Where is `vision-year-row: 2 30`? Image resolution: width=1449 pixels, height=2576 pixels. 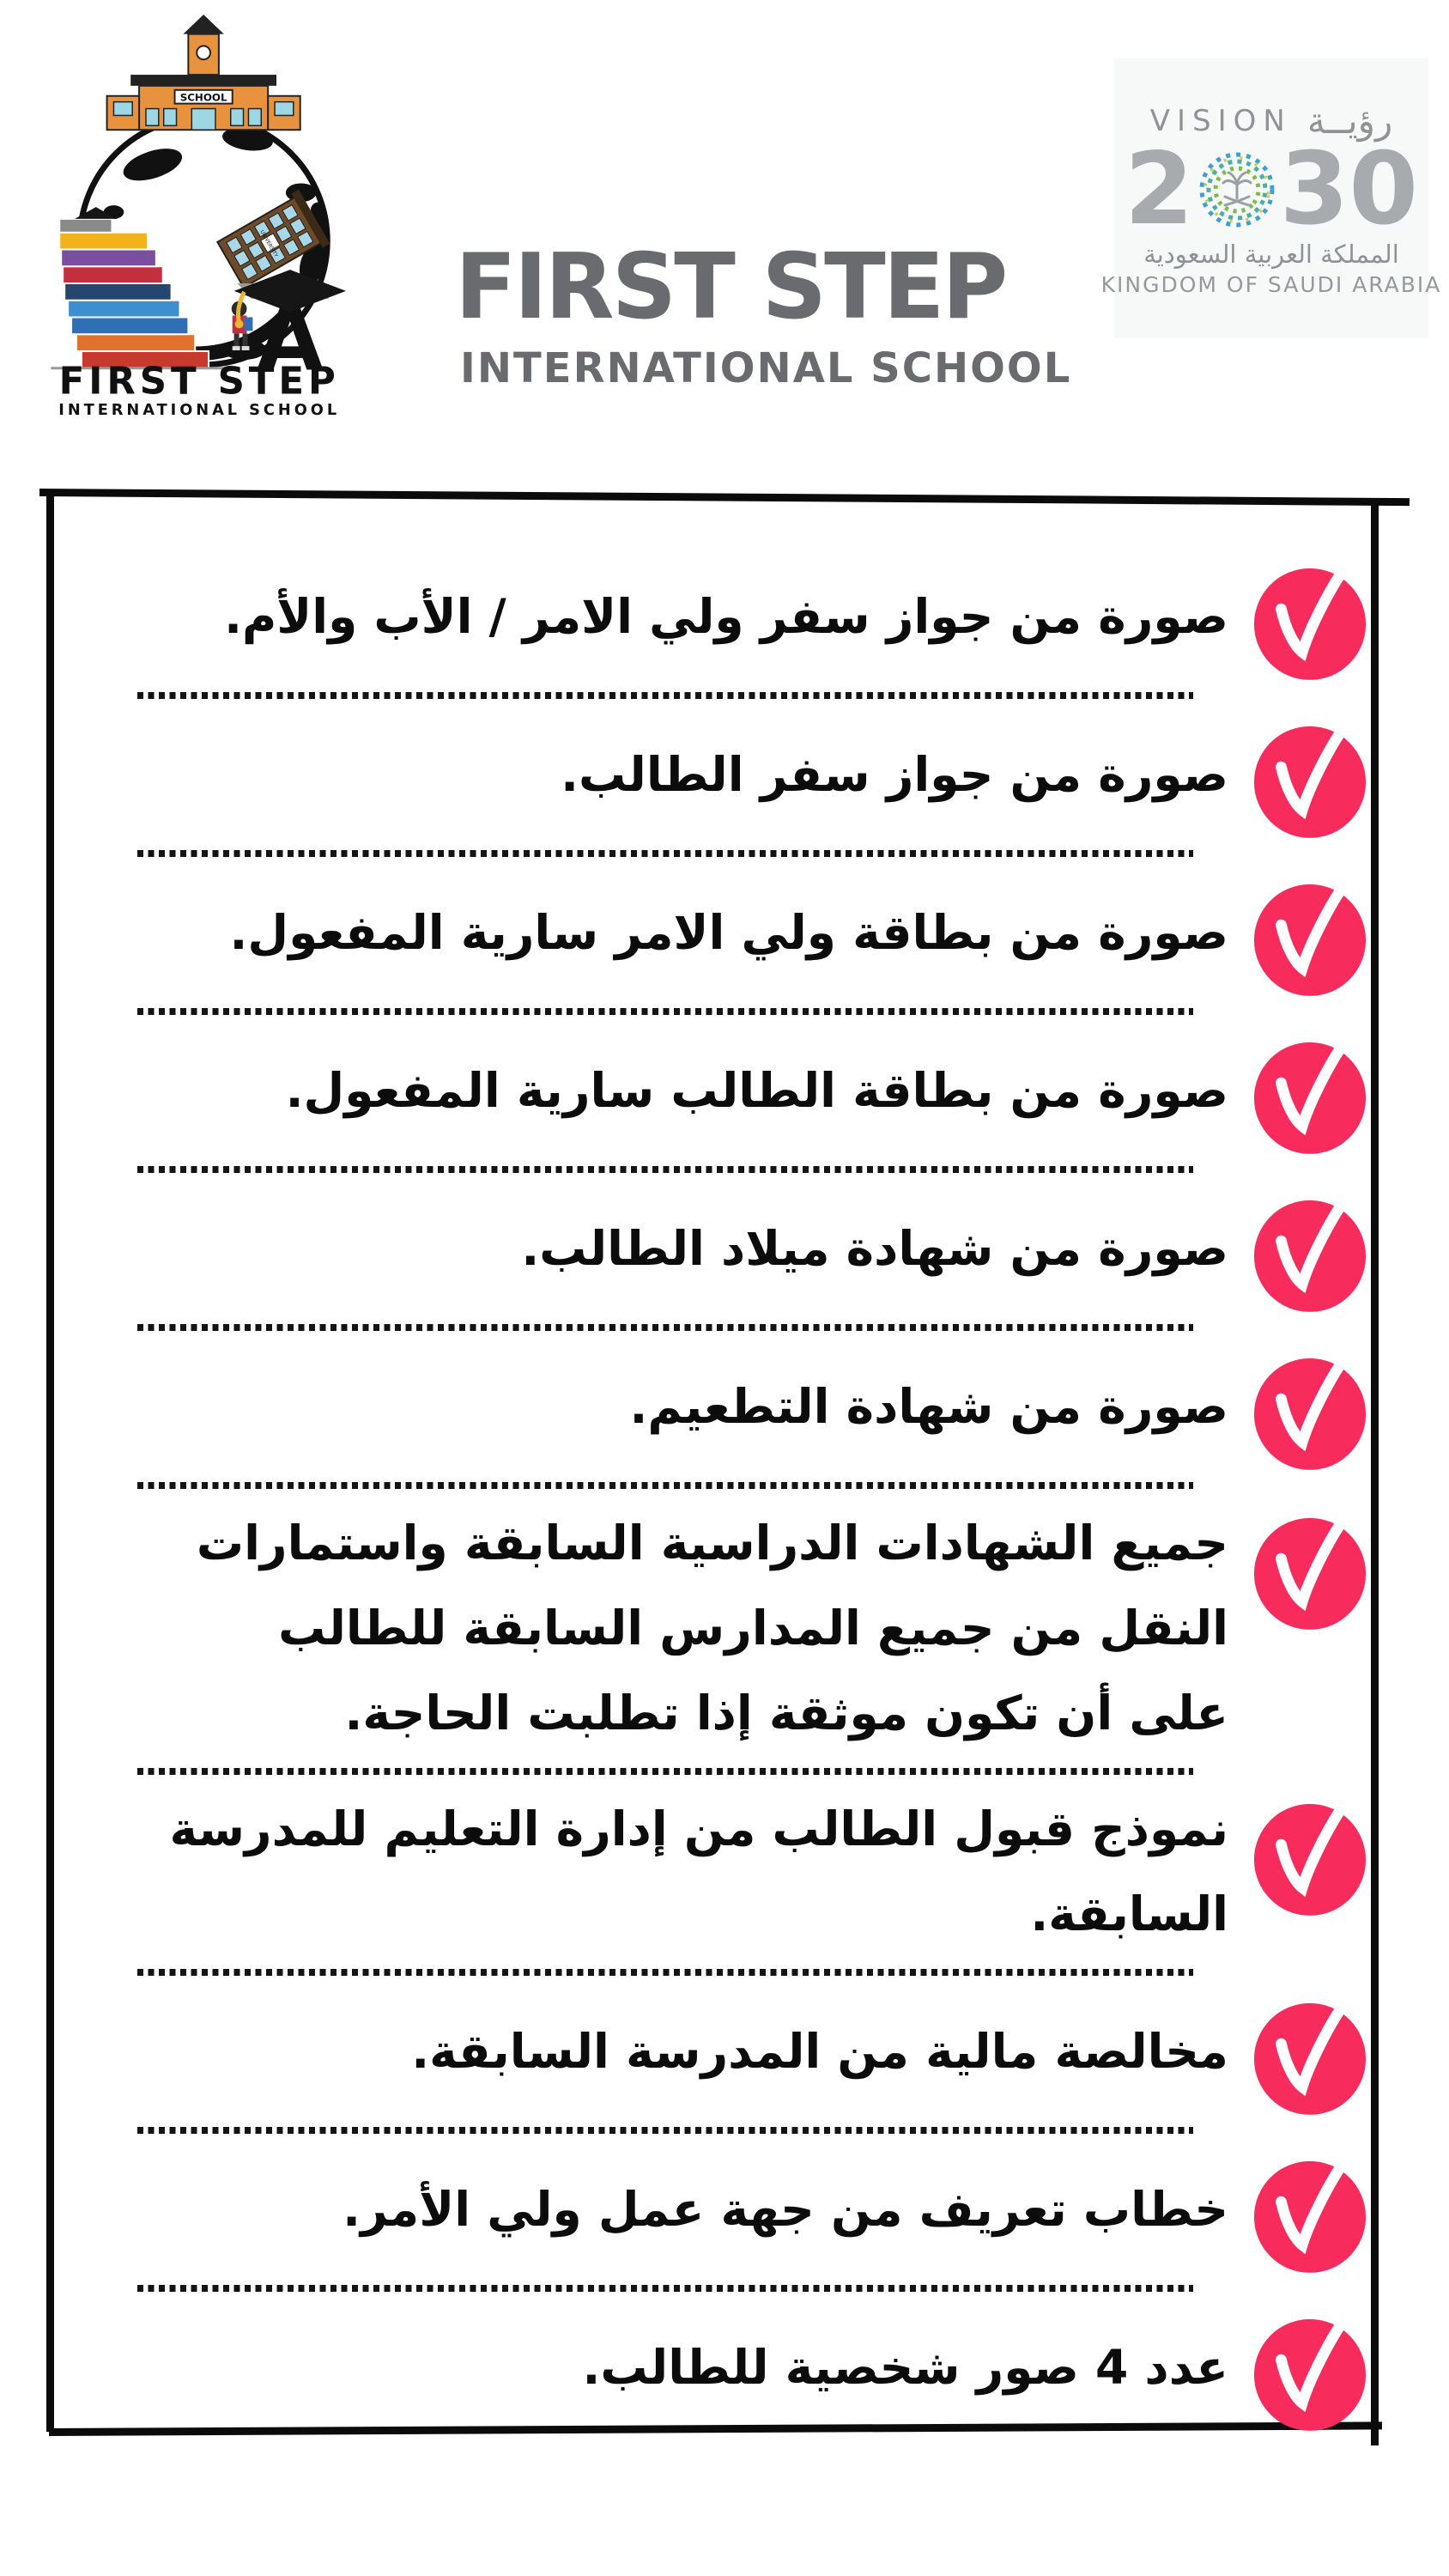 vision-year-row: 2 30 is located at coordinates (1271, 190).